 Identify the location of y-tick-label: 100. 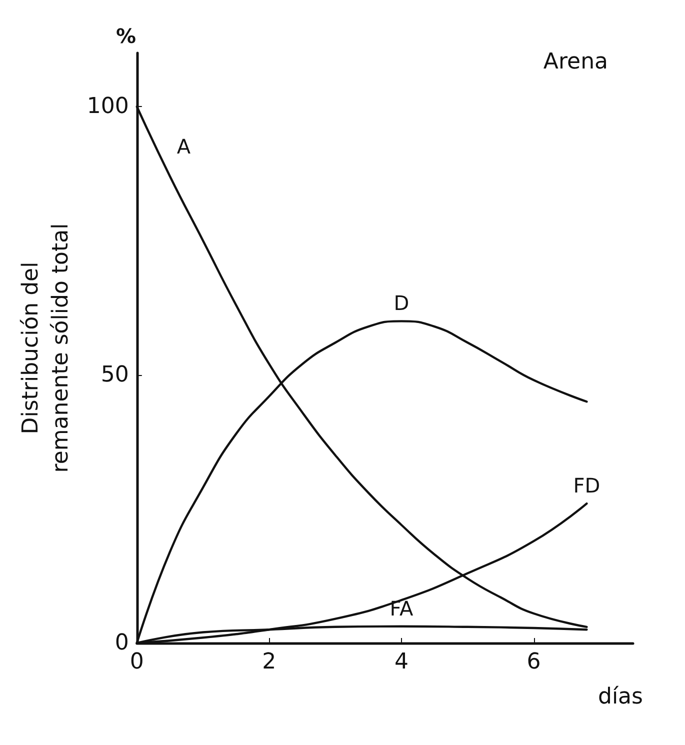
(107, 107).